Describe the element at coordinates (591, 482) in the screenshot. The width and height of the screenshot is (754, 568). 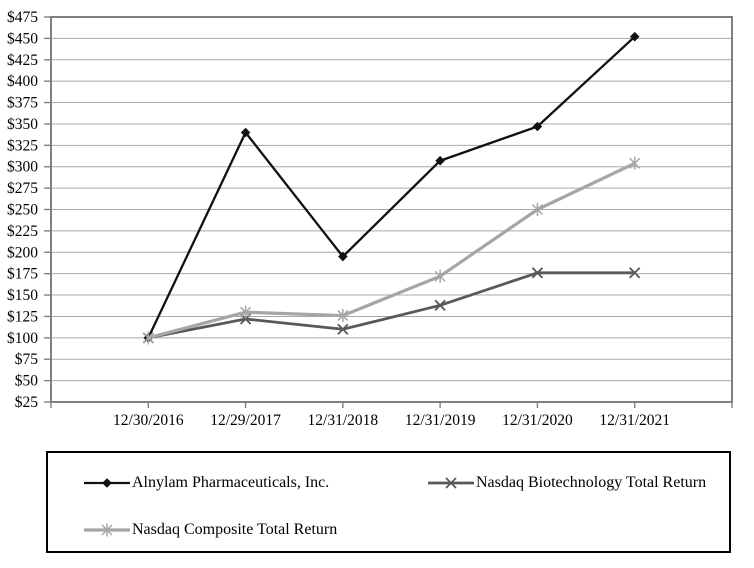
I see `legend-label-nasdaq-biotechnology: Nasdaq Biotechnology Total Return` at that location.